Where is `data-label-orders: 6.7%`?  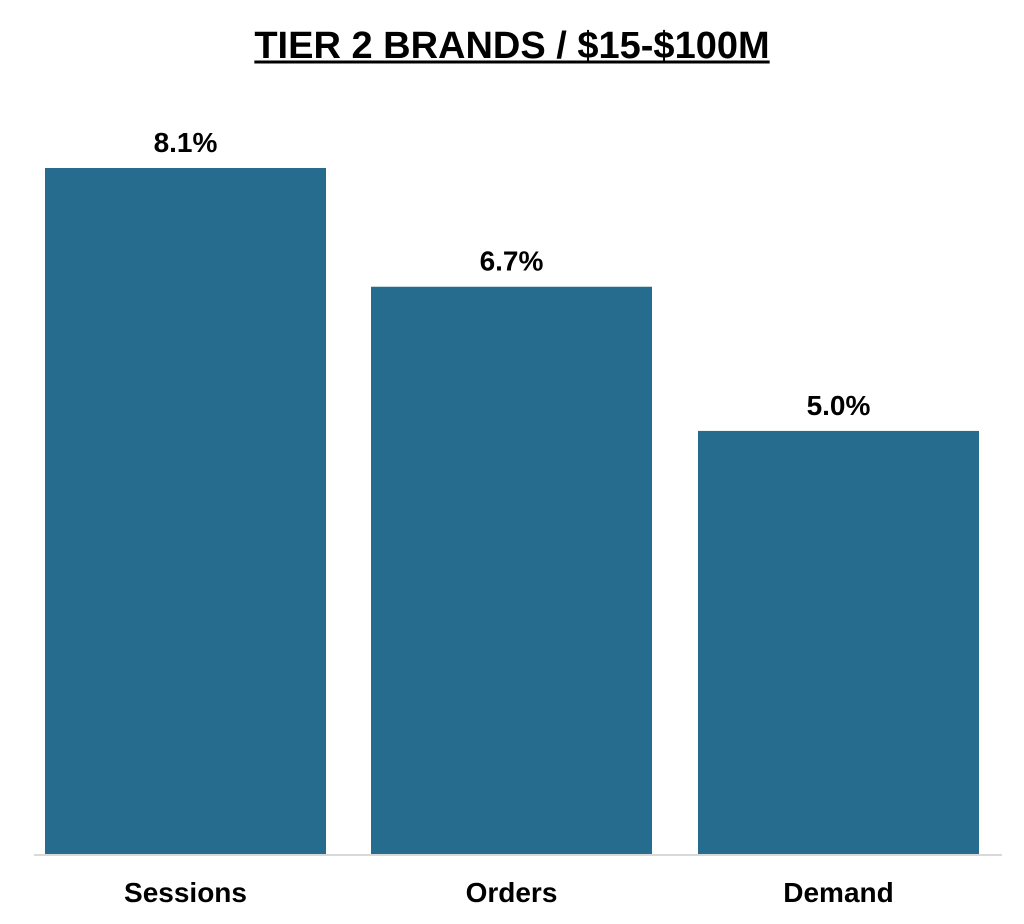 data-label-orders: 6.7% is located at coordinates (512, 261).